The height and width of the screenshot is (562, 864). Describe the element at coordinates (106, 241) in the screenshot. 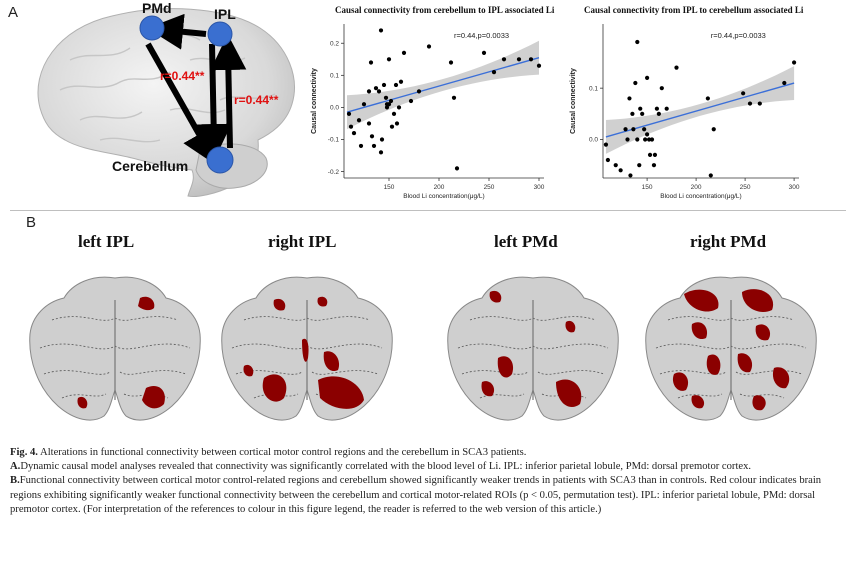

I see `flatmap-title-left-ipl: left IPL` at that location.